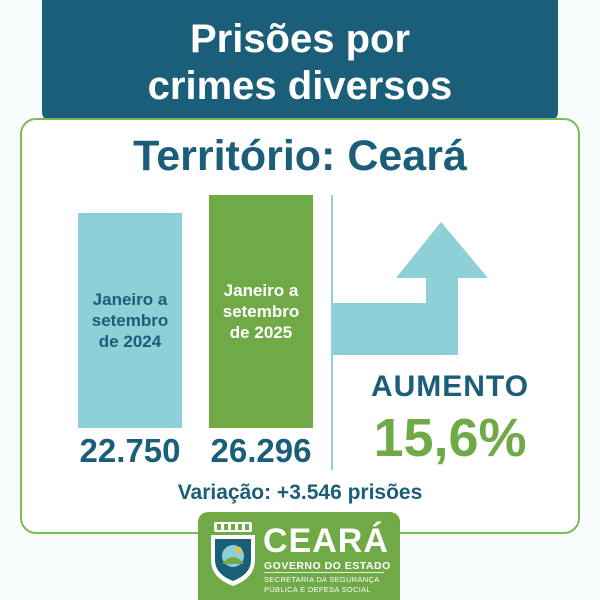 This screenshot has width=600, height=600. Describe the element at coordinates (326, 541) in the screenshot. I see `logo-name: CEARÁ` at that location.